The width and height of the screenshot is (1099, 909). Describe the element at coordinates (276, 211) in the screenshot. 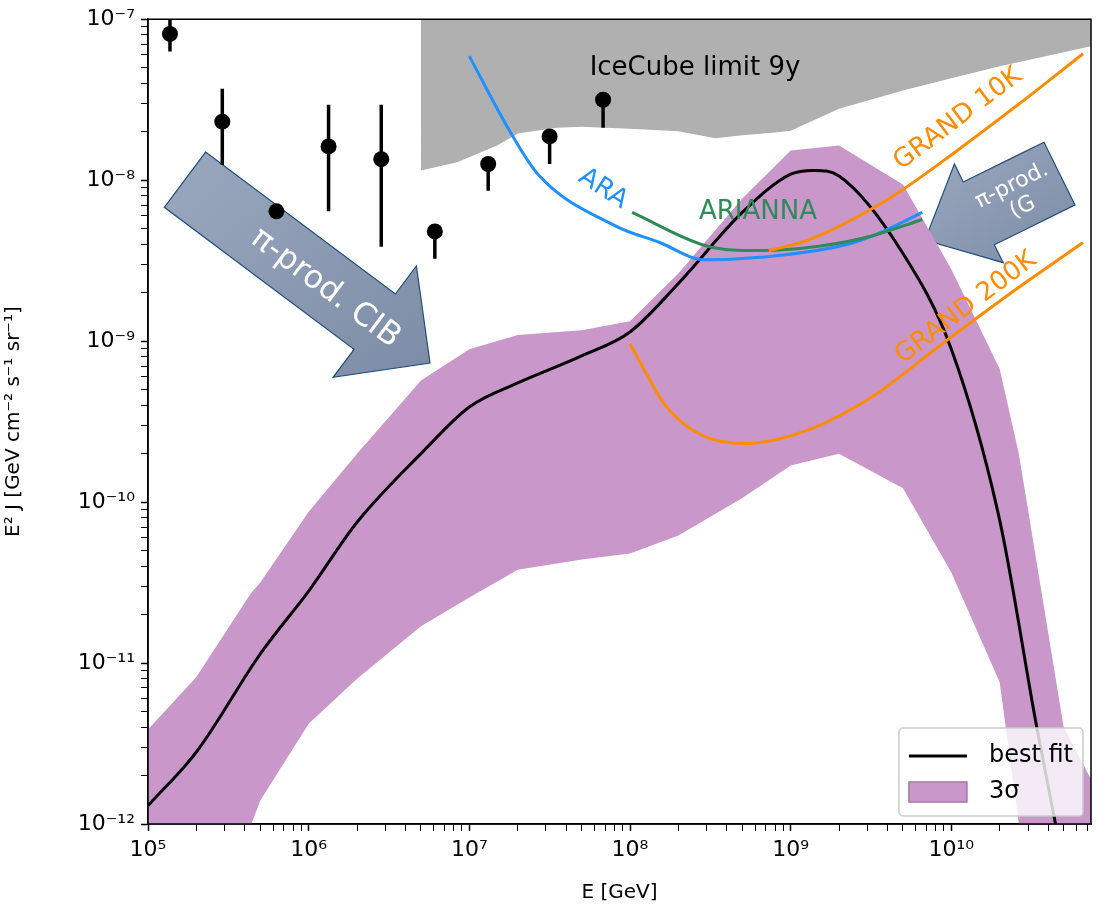

I see `point` at that location.